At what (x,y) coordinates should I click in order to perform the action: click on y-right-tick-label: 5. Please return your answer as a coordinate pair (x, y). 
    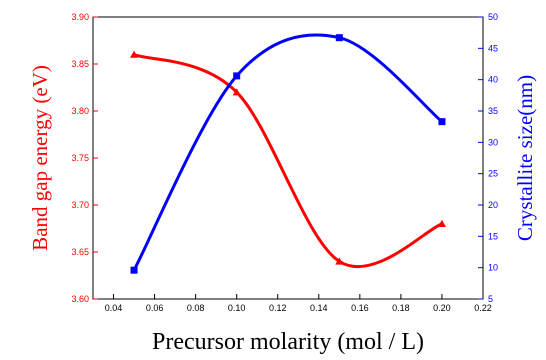
    Looking at the image, I should click on (490, 299).